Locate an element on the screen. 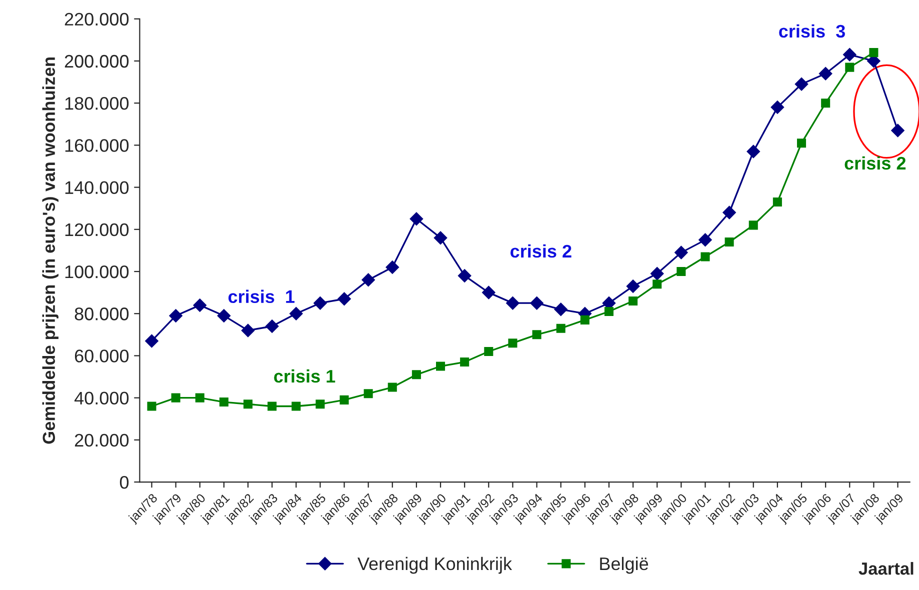 Image resolution: width=919 pixels, height=590 pixels. y-axis-title: Gemiddelde prijzen (in euro's) van woonhuizen is located at coordinates (50, 250).